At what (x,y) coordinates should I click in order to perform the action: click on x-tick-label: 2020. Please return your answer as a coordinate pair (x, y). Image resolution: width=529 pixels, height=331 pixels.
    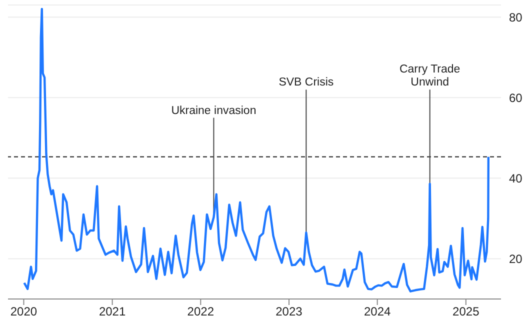
    Looking at the image, I should click on (24, 311).